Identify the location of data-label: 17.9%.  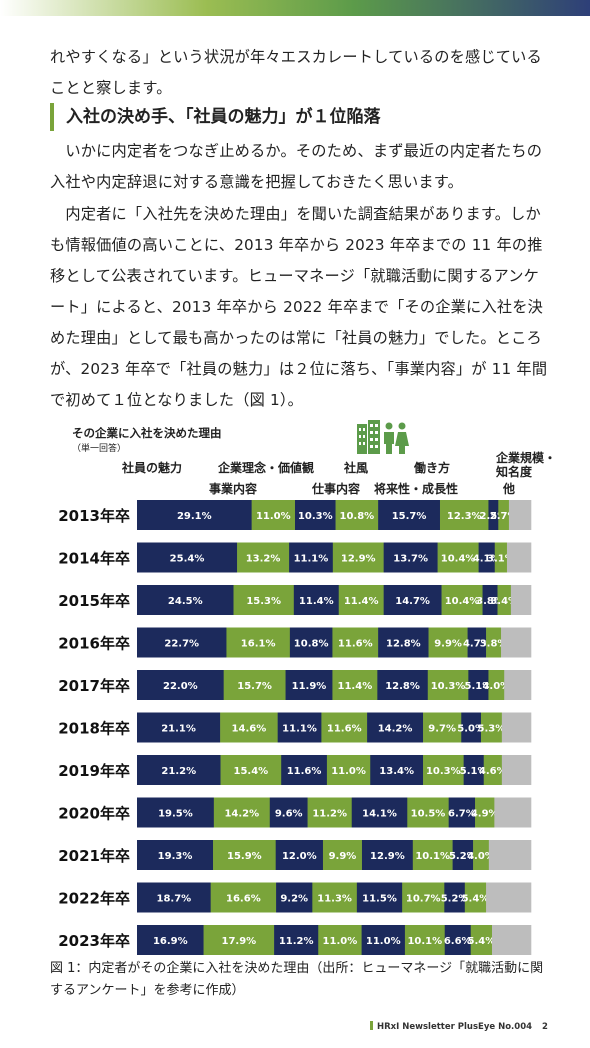
(238, 941).